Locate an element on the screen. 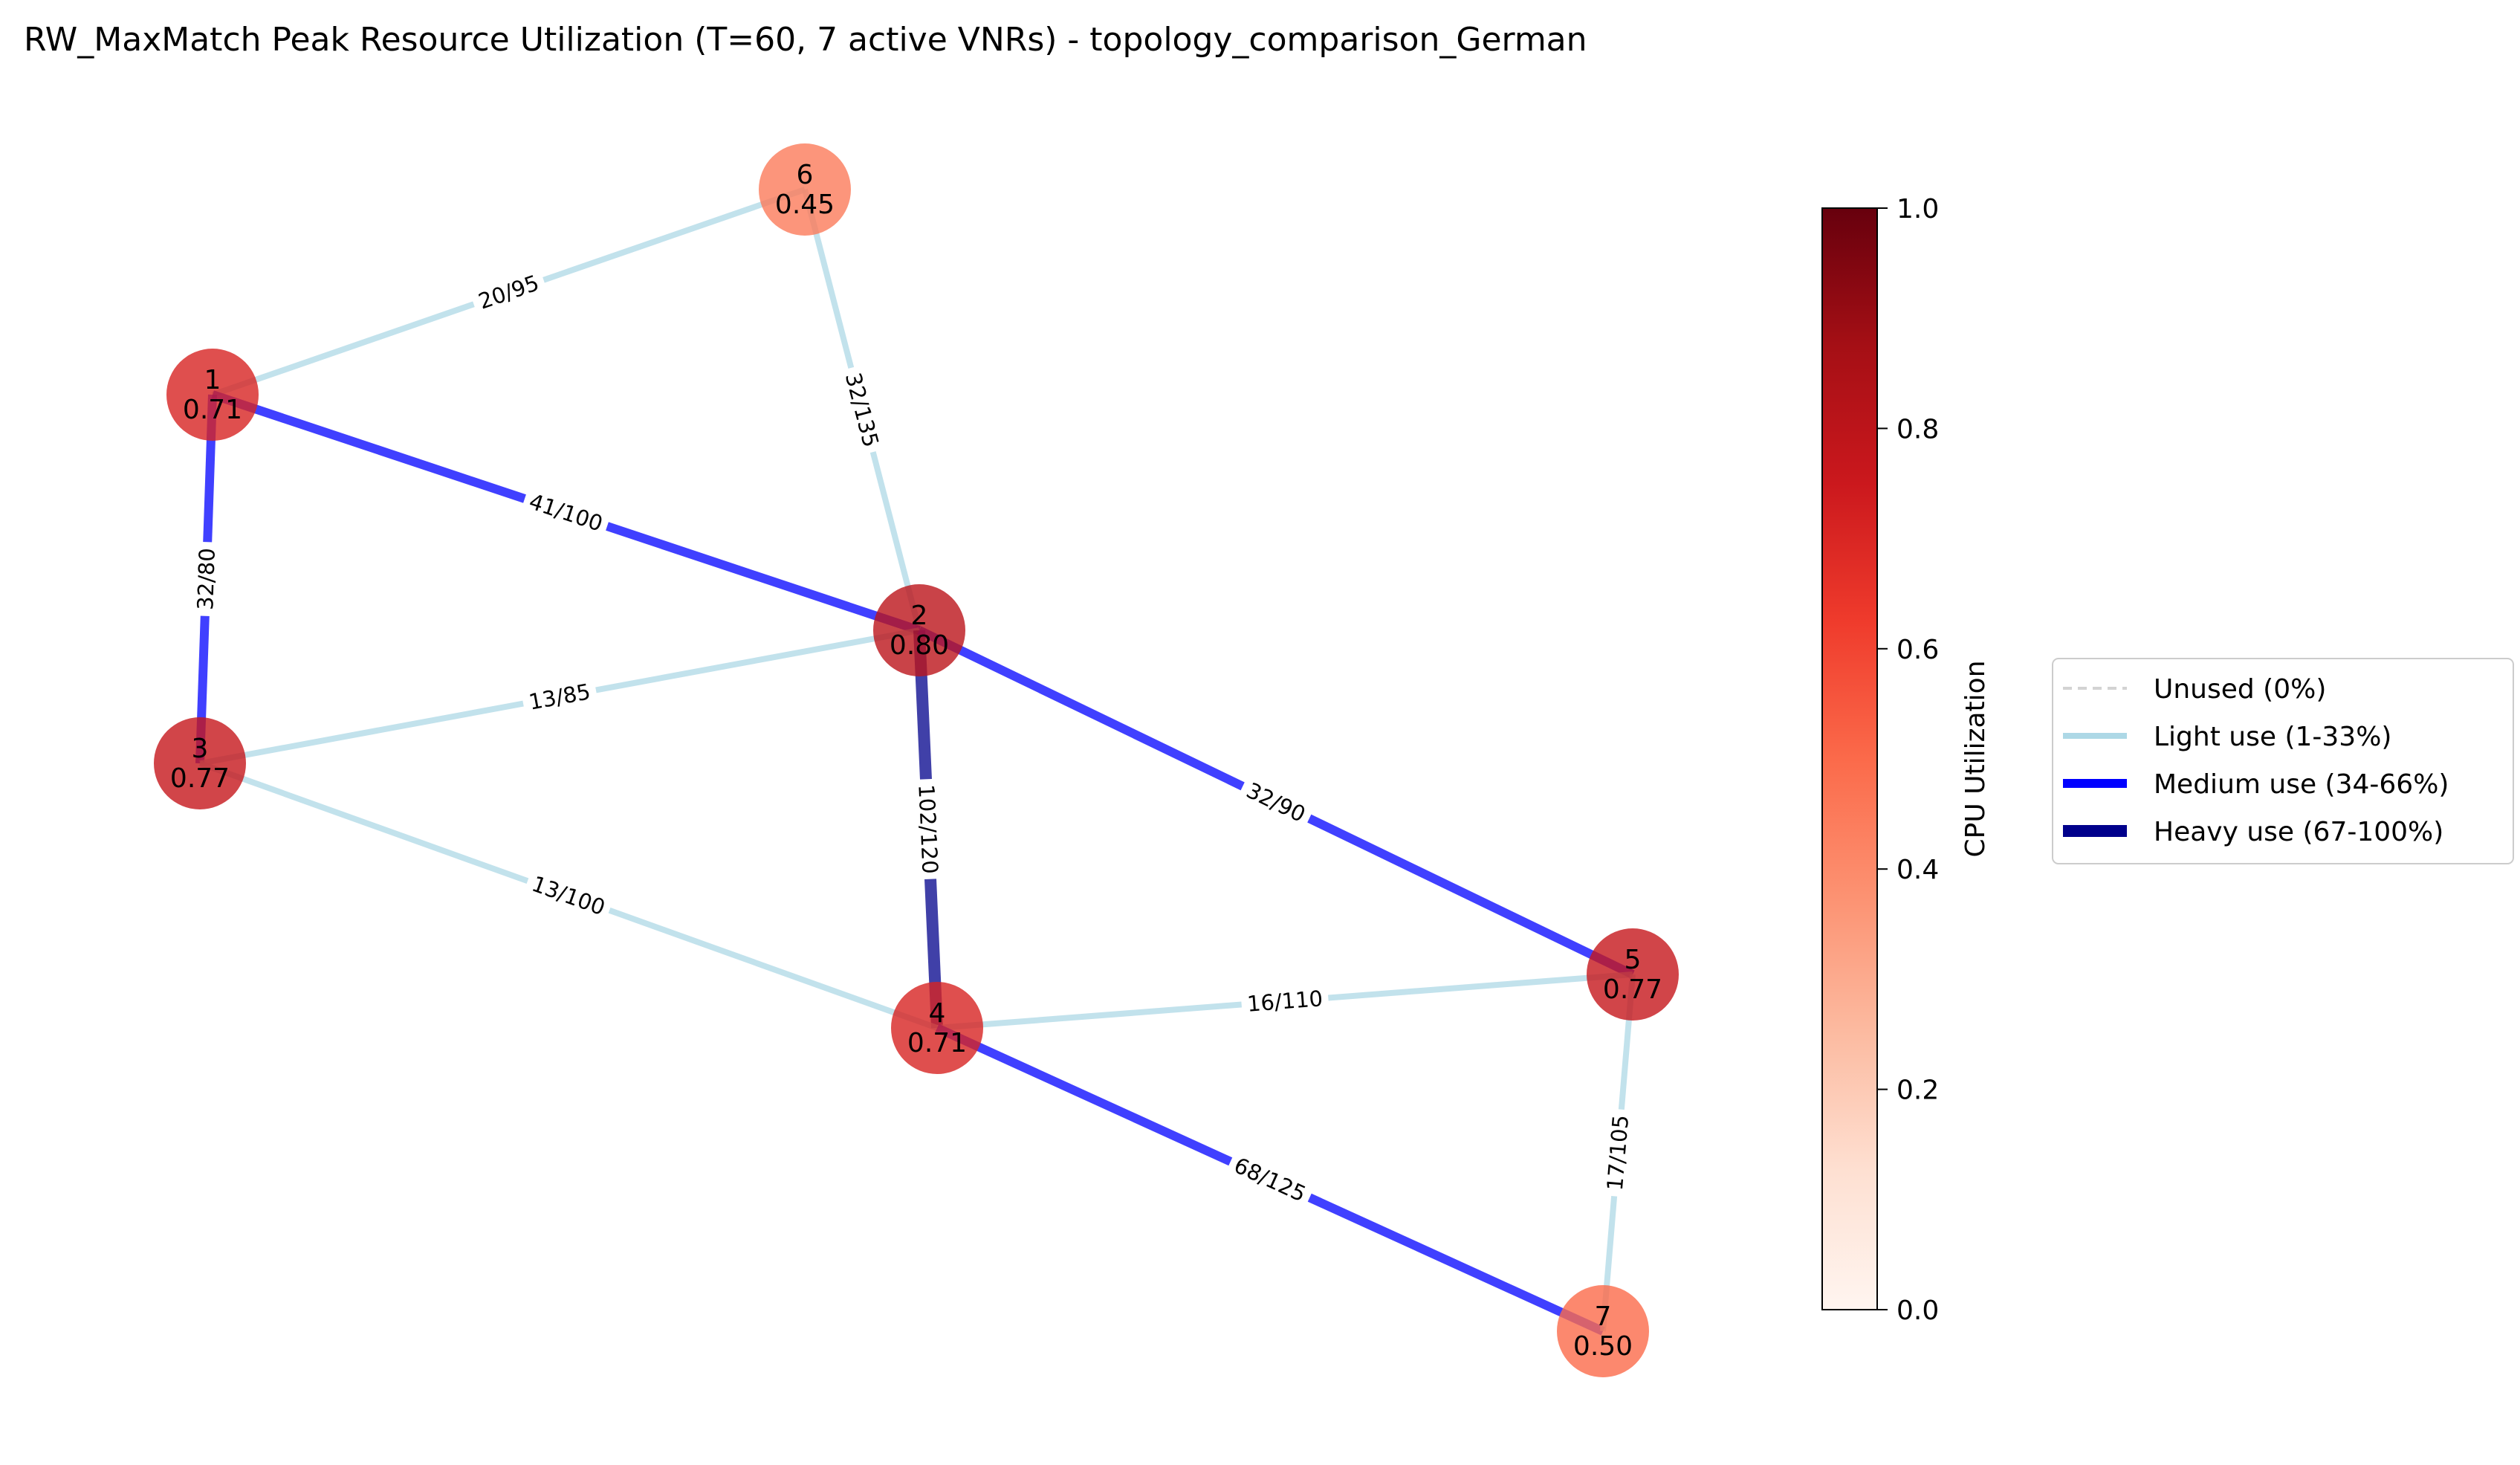 This screenshot has width=2520, height=1465. node-7: 70.50 is located at coordinates (1603, 1331).